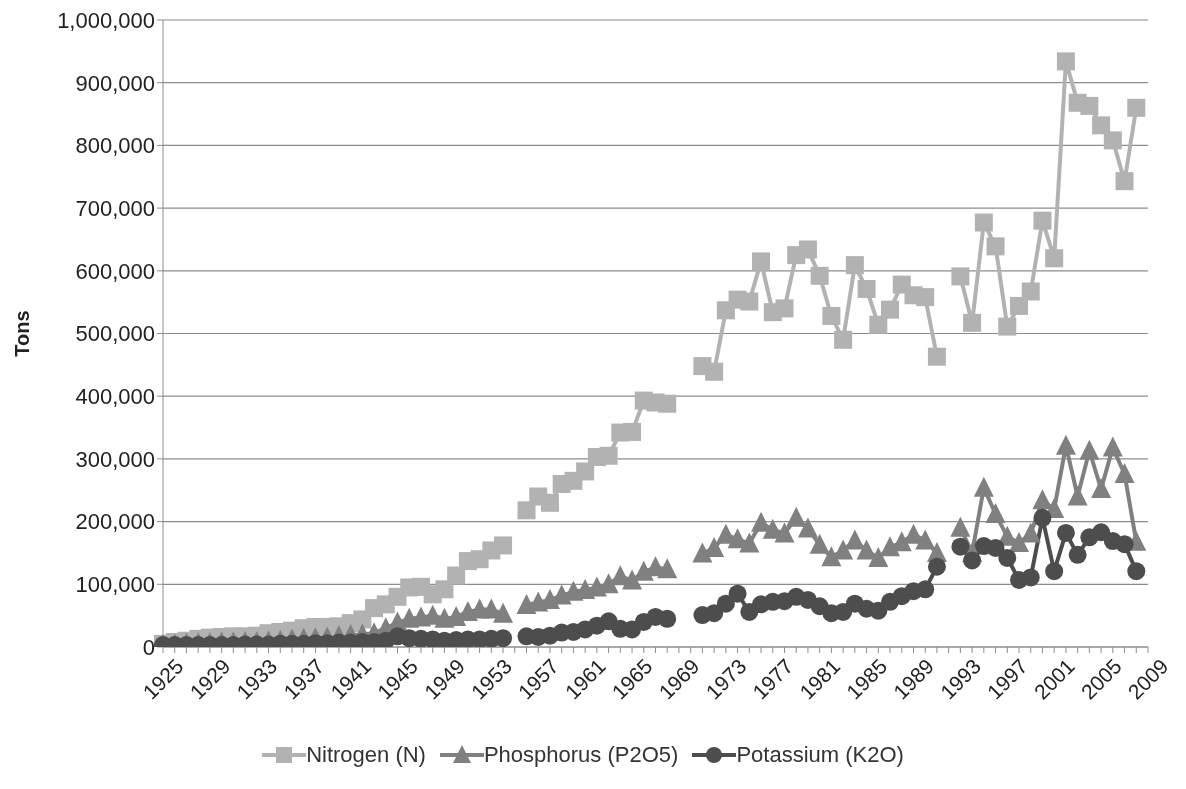 The image size is (1186, 789). What do you see at coordinates (22, 333) in the screenshot?
I see `y-axis-title: Tons` at bounding box center [22, 333].